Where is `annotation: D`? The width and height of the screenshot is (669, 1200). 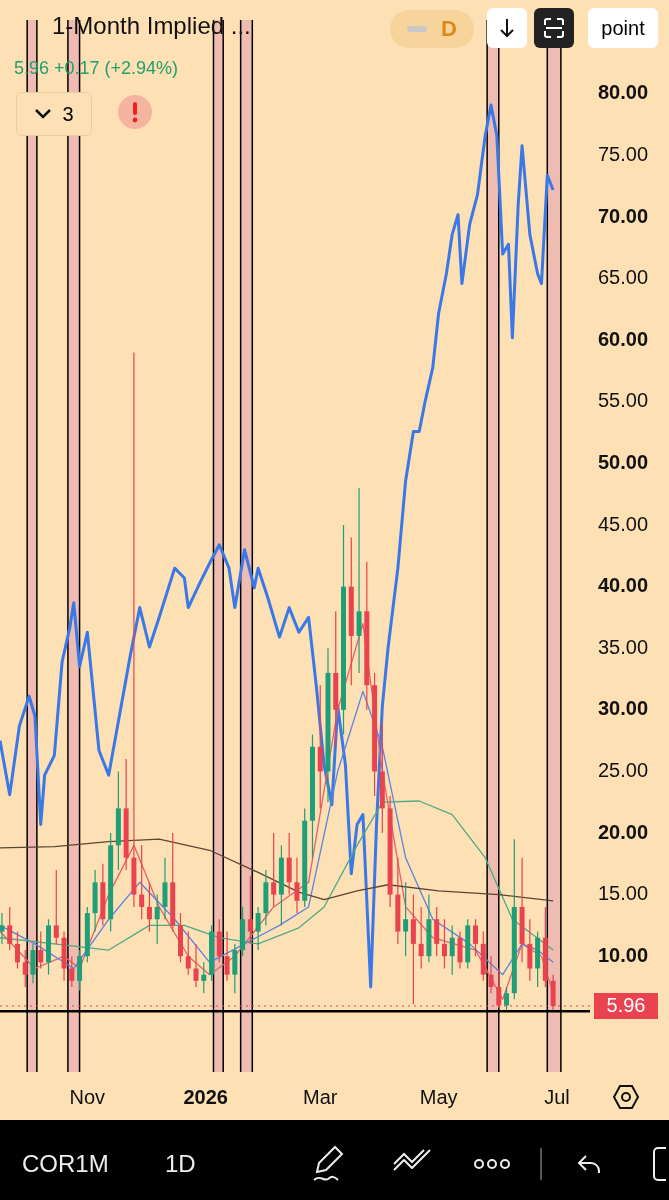 annotation: D is located at coordinates (449, 29).